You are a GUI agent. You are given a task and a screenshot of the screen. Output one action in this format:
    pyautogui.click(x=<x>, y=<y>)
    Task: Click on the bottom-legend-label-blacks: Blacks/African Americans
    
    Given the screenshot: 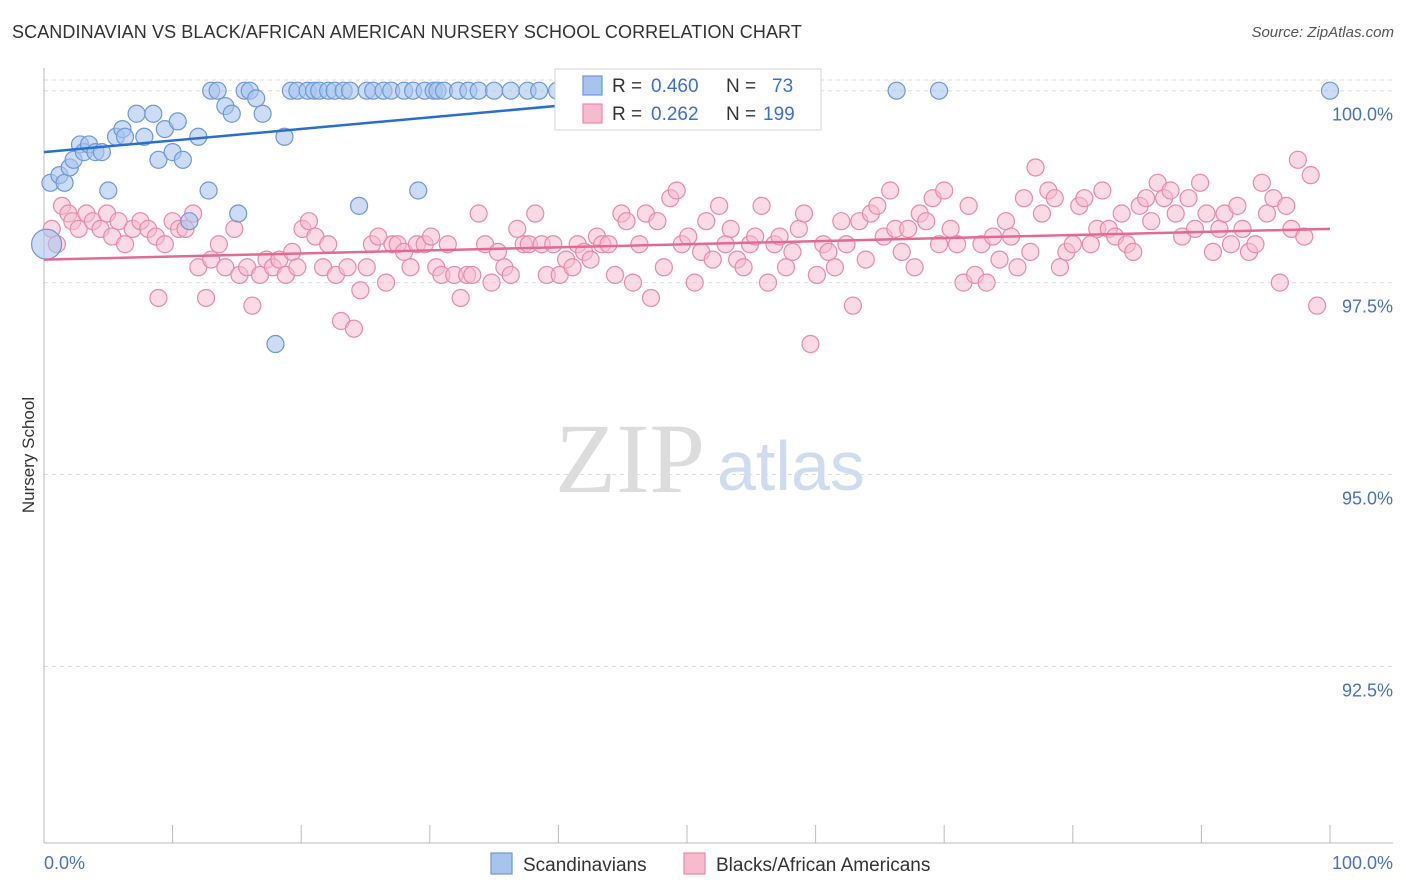 What is the action you would take?
    pyautogui.click(x=823, y=865)
    